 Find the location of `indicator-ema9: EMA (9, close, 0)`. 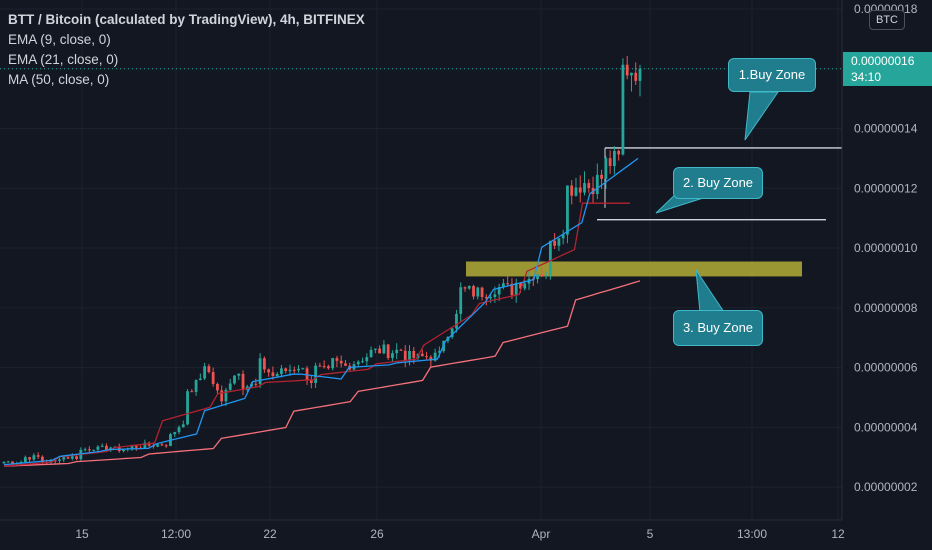

indicator-ema9: EMA (9, close, 0) is located at coordinates (59, 39).